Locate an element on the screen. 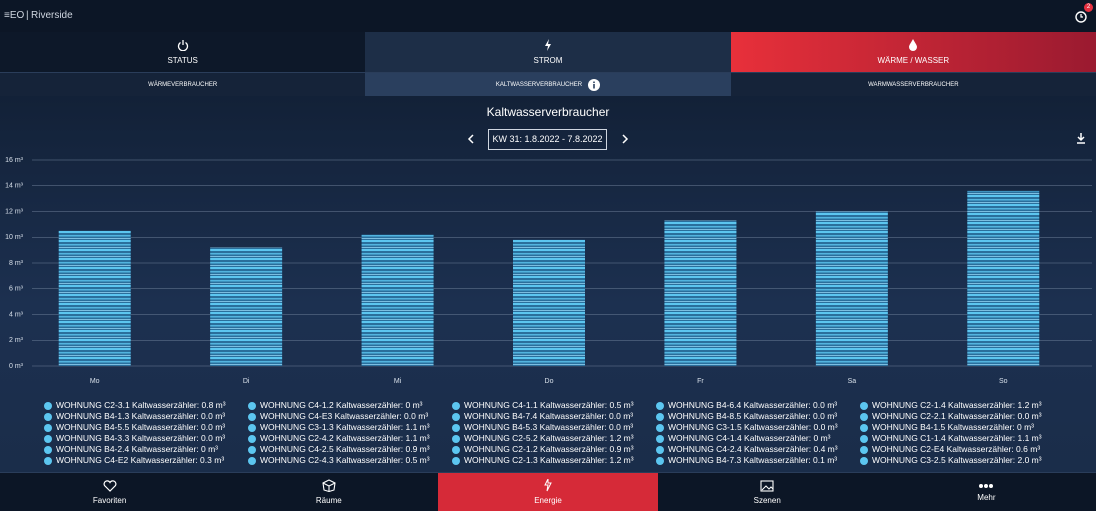 Image resolution: width=1096 pixels, height=511 pixels. legend-item: WOHNUNG C3-1.3 Kaltwasserzähler: 1.1 m³ is located at coordinates (350, 427).